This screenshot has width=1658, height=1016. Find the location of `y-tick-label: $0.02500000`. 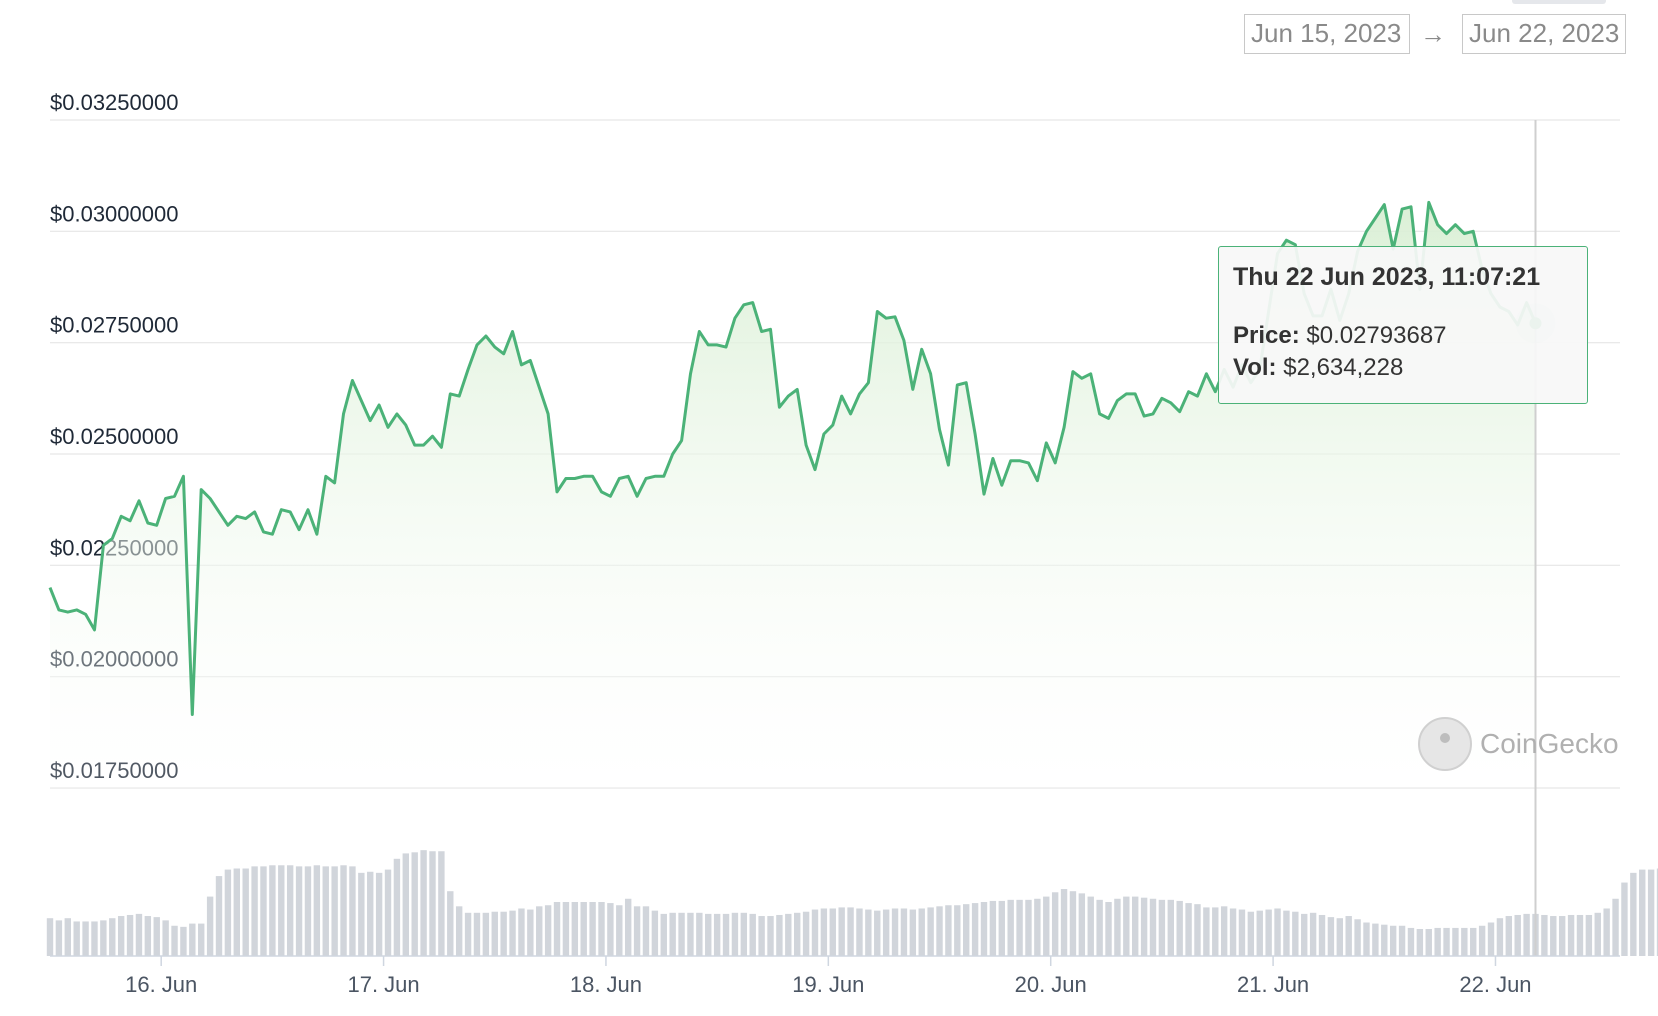

y-tick-label: $0.02500000 is located at coordinates (114, 436).